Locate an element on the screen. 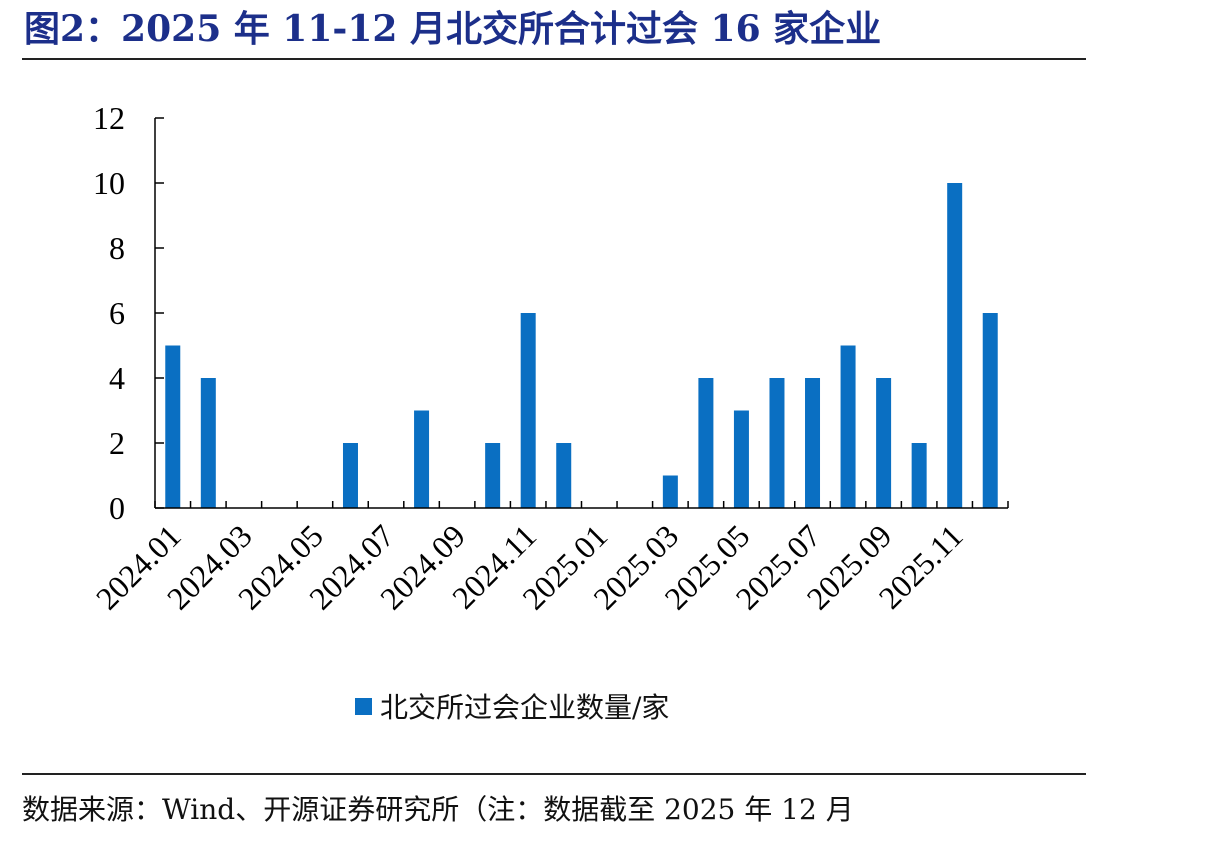  legend: 北交所过会企业数量/家 is located at coordinates (512, 706).